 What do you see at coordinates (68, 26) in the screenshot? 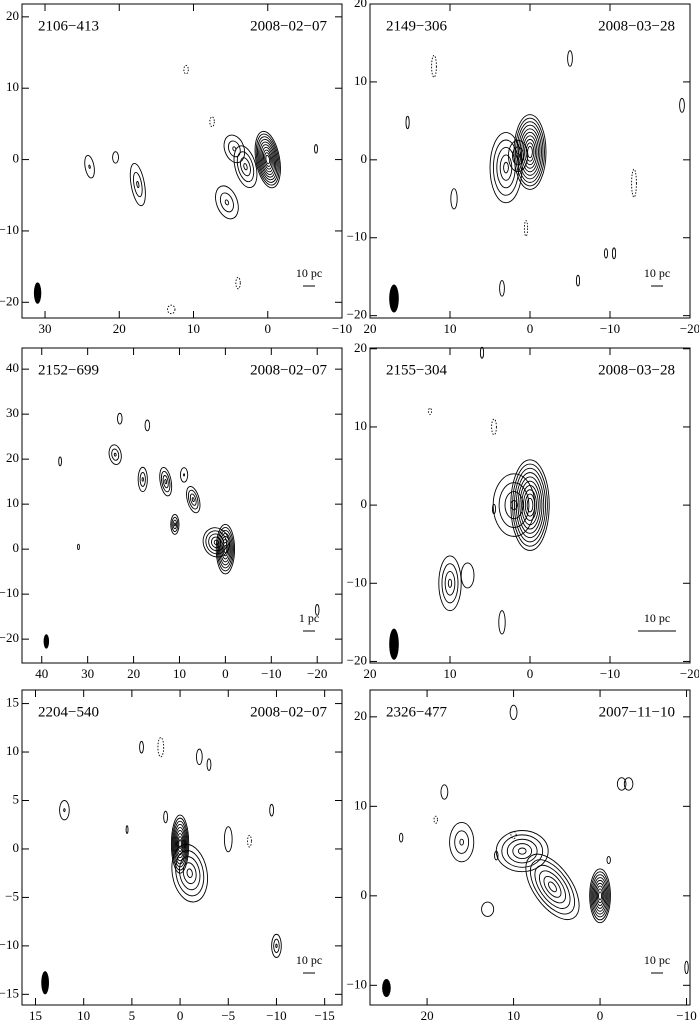
I see `source-name: 2106−413` at bounding box center [68, 26].